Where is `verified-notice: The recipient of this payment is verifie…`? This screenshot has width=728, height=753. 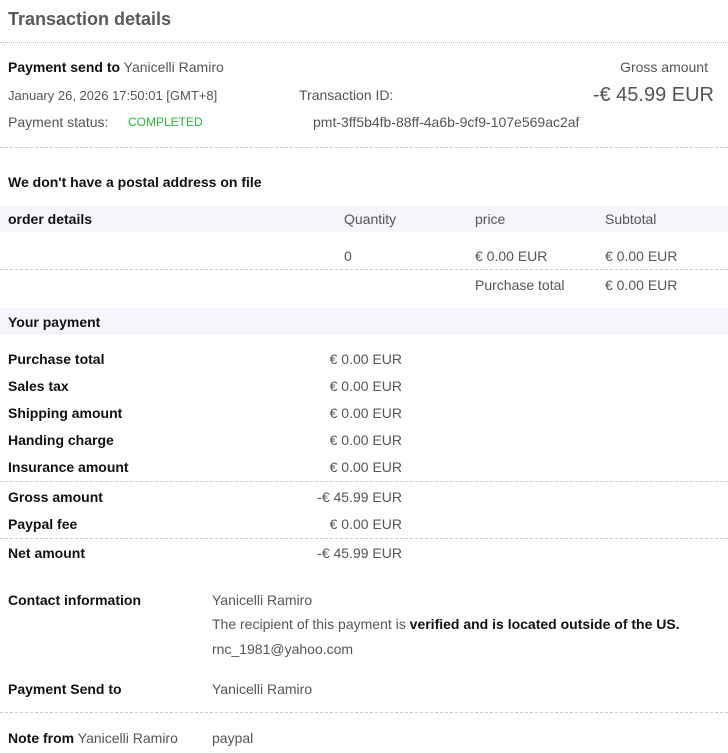 verified-notice: The recipient of this payment is verifie… is located at coordinates (446, 624).